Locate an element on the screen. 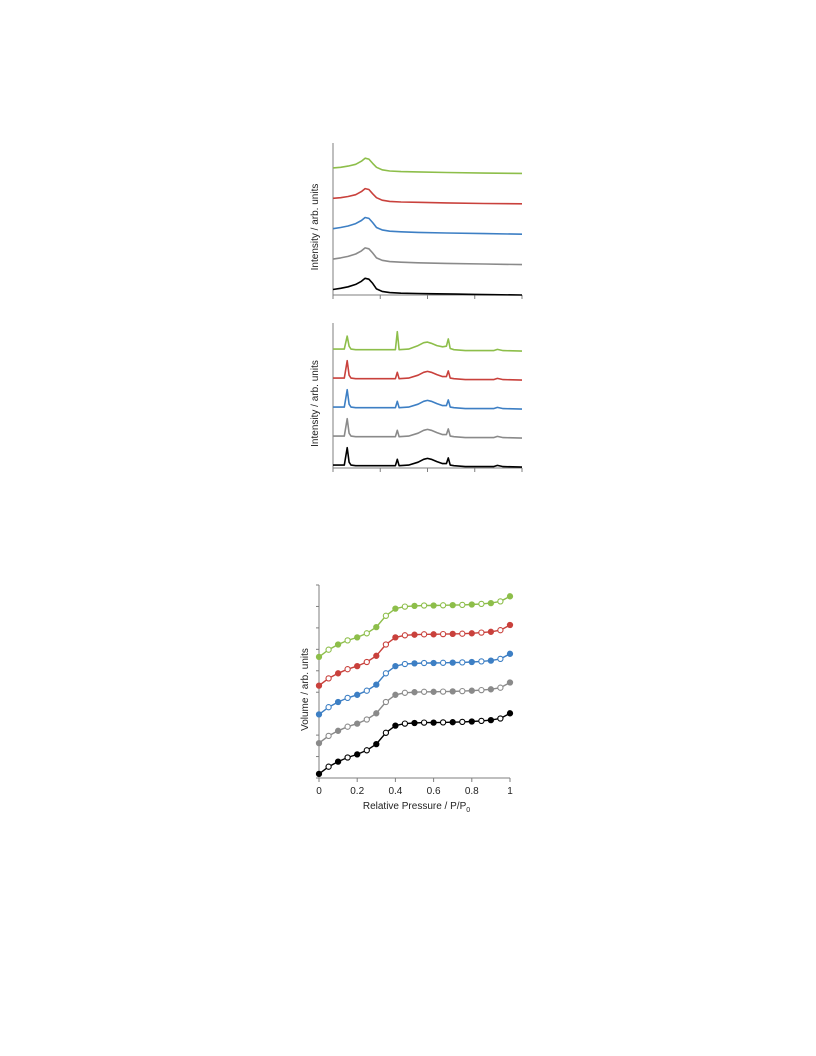 This screenshot has width=816, height=1056. series-line-blue is located at coordinates (427, 225).